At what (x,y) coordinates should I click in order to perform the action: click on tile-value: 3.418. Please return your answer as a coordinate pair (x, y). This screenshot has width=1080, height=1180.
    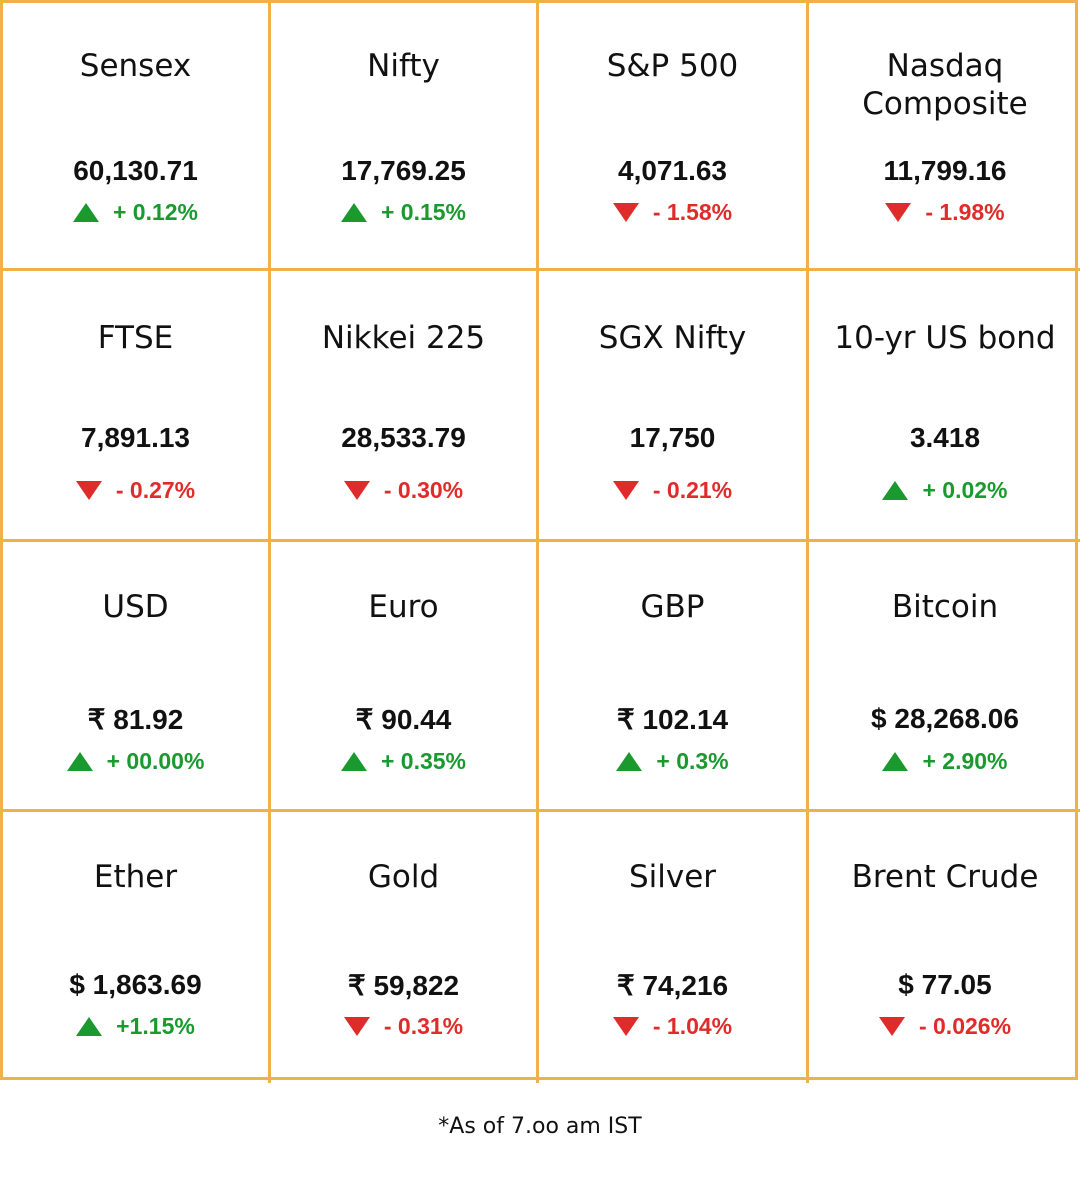
    Looking at the image, I should click on (945, 437).